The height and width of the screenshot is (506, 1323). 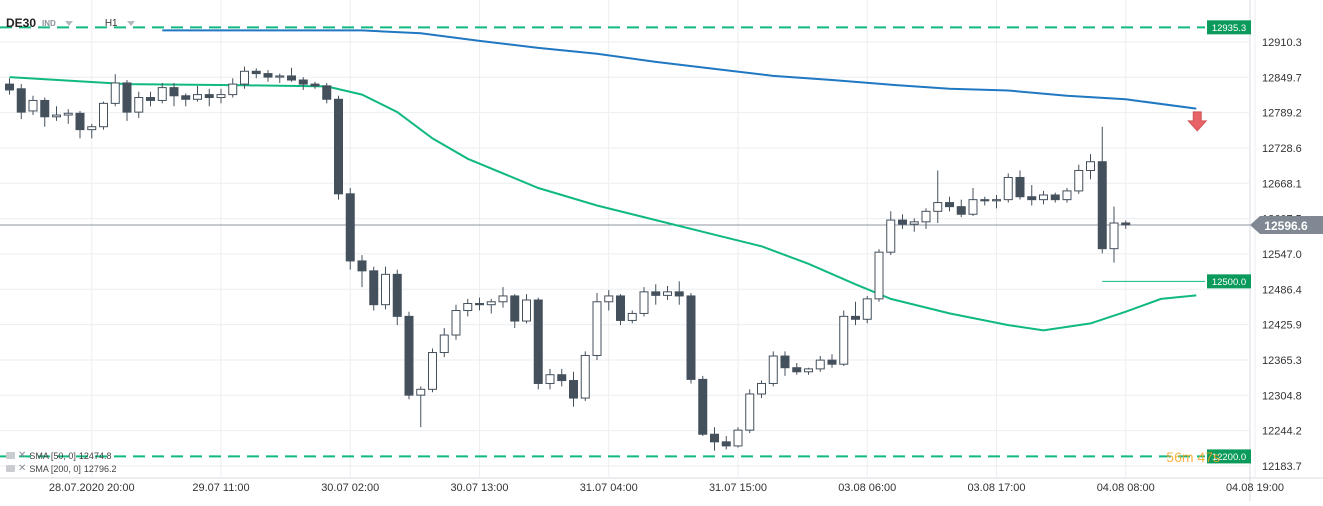 What do you see at coordinates (58, 455) in the screenshot?
I see `legend-sma50: ✕ SMA [50, 0] 12474.8` at bounding box center [58, 455].